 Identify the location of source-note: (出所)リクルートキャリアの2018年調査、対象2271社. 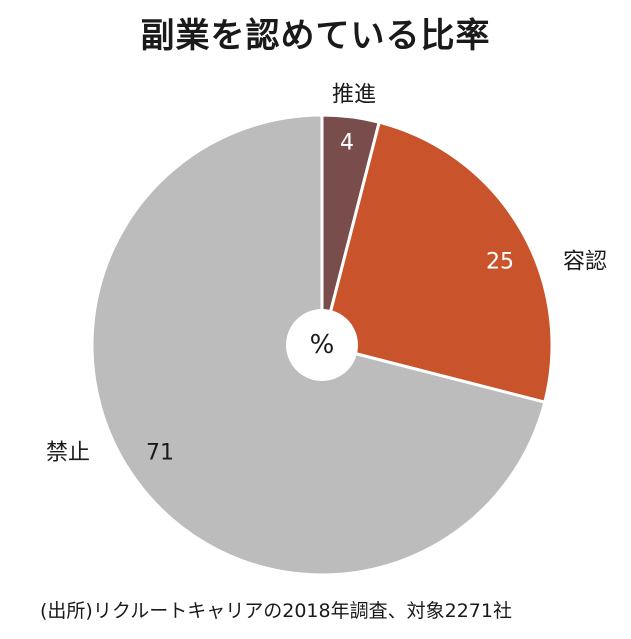
(276, 611).